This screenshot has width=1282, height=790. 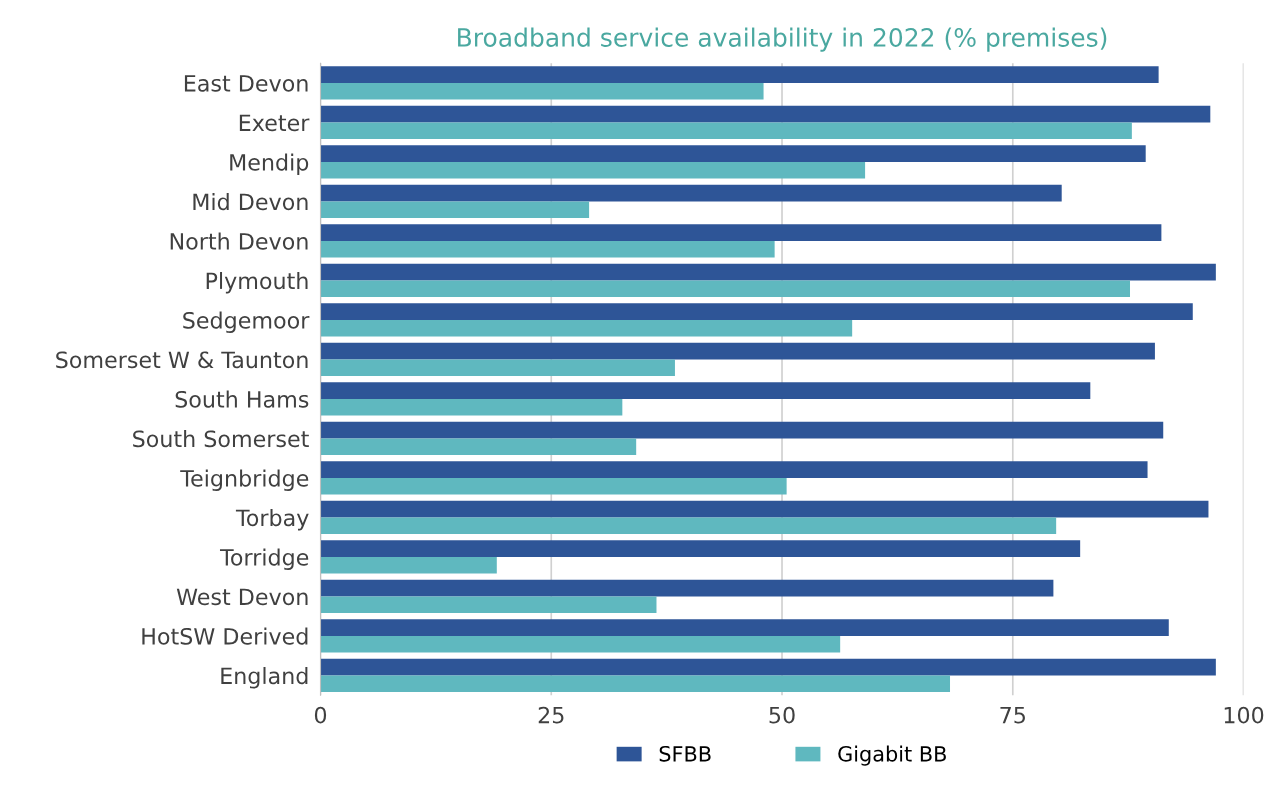 What do you see at coordinates (264, 559) in the screenshot?
I see `y-tick-label: Torridge` at bounding box center [264, 559].